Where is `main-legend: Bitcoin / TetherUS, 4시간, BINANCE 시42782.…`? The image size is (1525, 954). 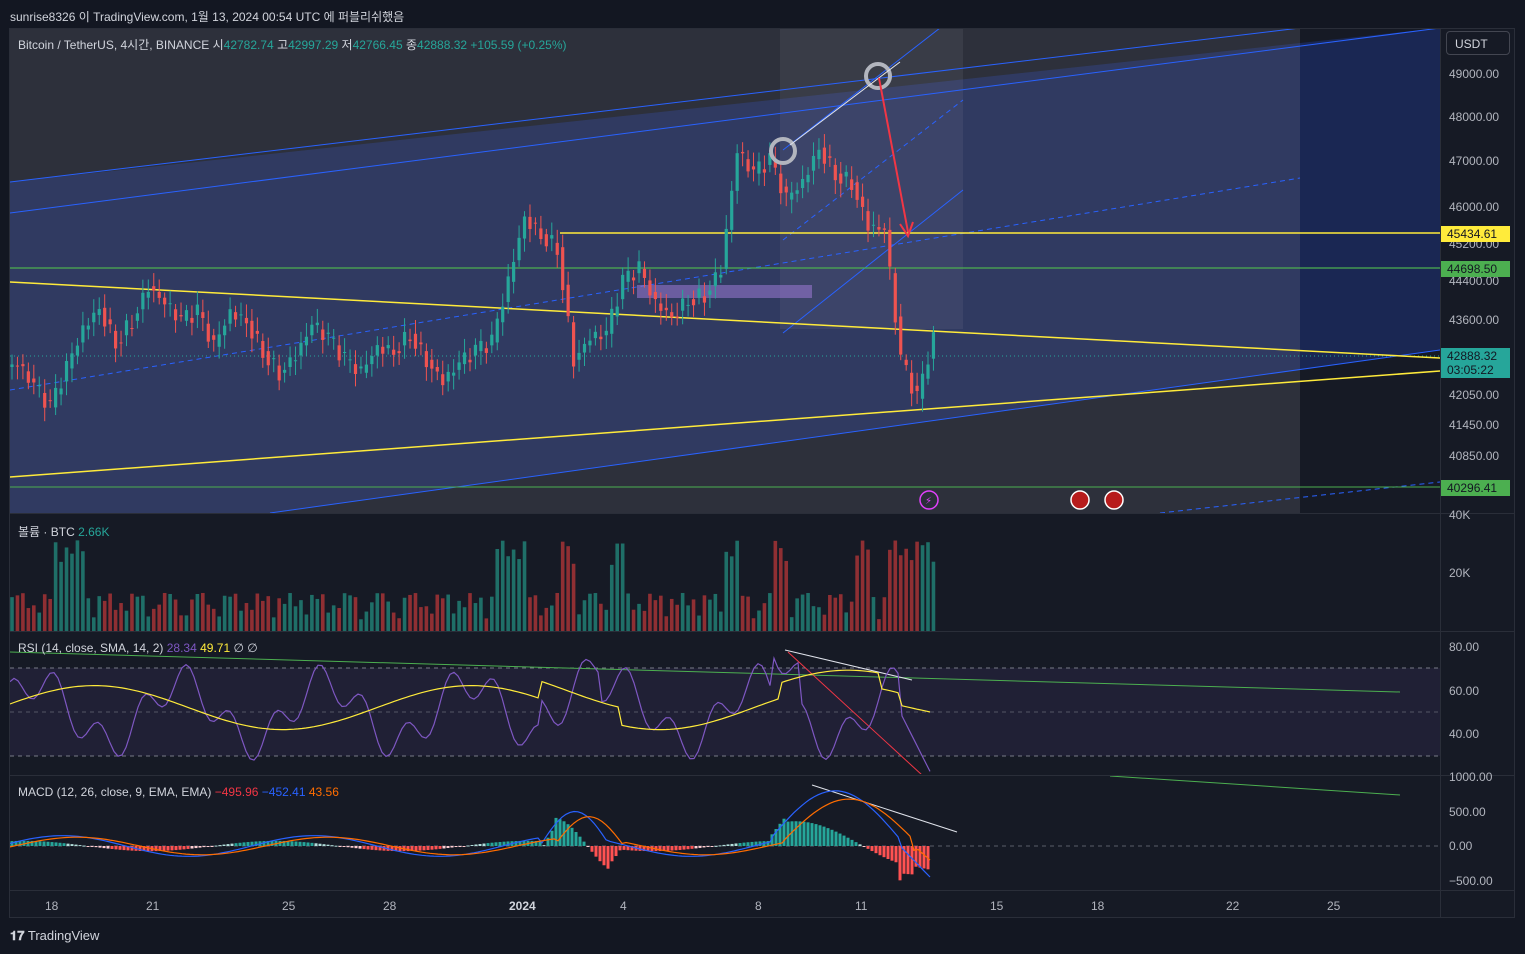 main-legend: Bitcoin / TetherUS, 4시간, BINANCE 시42782.… is located at coordinates (292, 44).